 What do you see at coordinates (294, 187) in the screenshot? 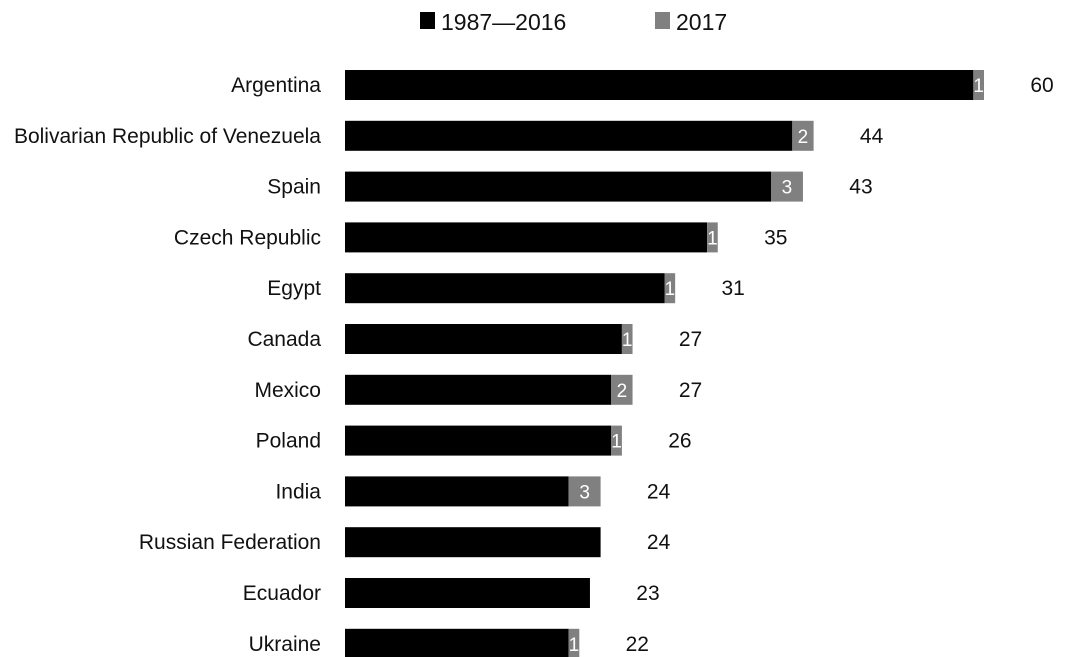
I see `category-label: Spain` at bounding box center [294, 187].